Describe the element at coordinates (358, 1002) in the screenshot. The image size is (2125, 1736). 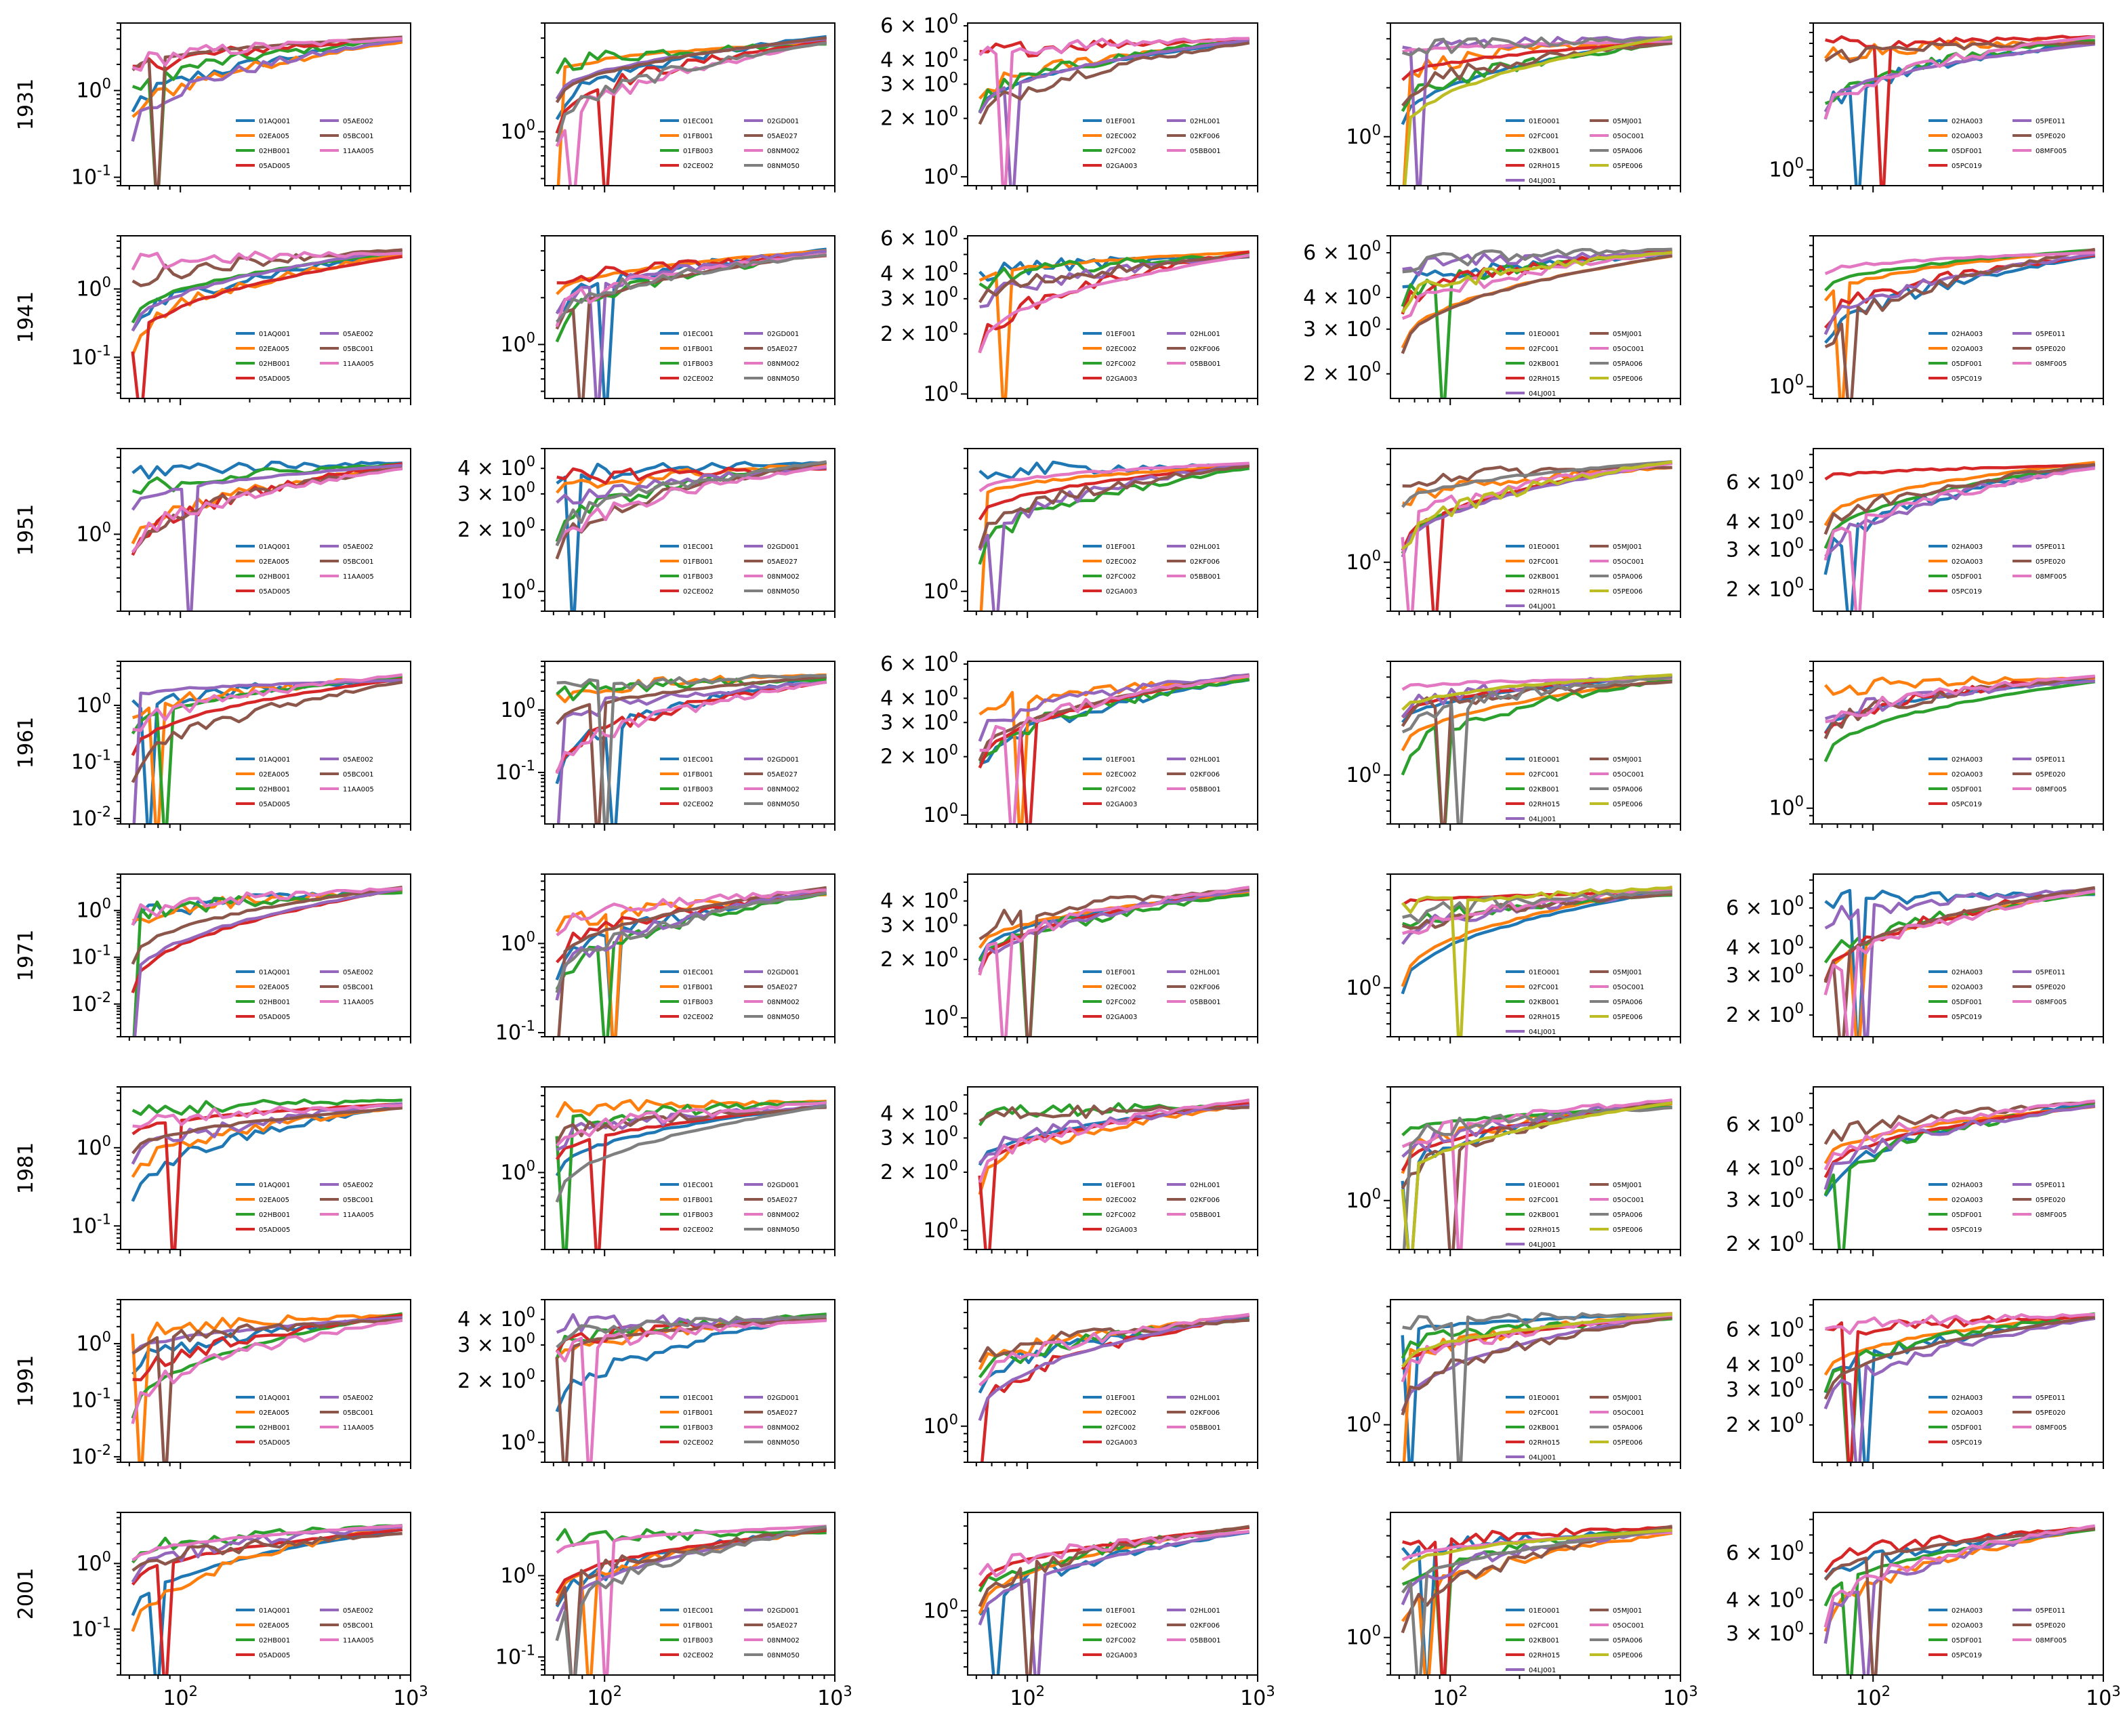
I see `legend-entry: 11AA005` at that location.